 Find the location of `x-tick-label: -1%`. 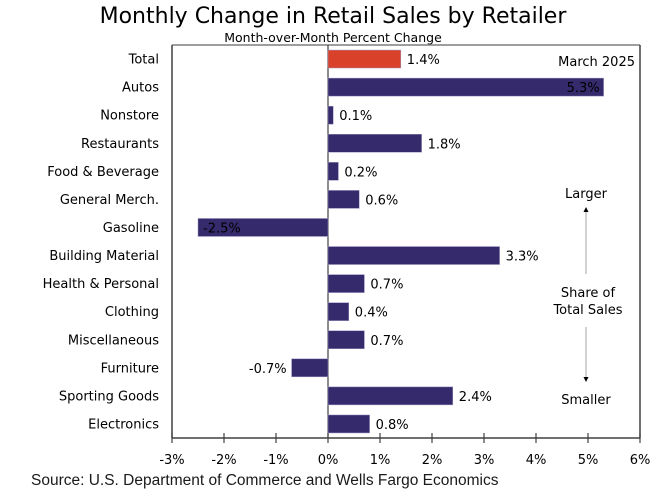

x-tick-label: -1% is located at coordinates (275, 460).